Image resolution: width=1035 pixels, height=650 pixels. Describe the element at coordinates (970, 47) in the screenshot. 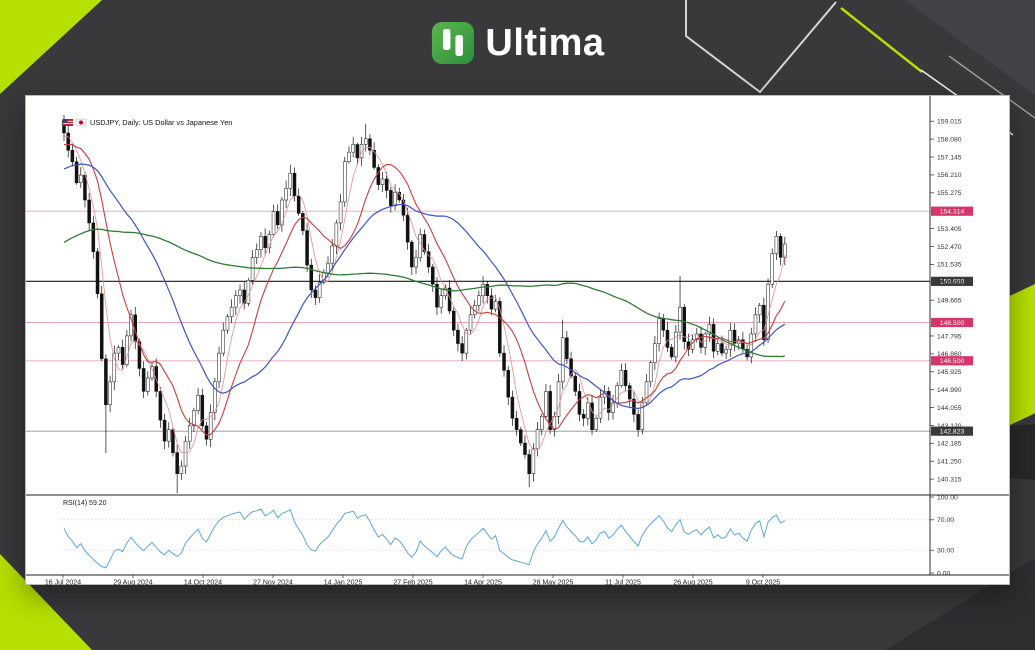

I see `decor-corner-fill` at that location.